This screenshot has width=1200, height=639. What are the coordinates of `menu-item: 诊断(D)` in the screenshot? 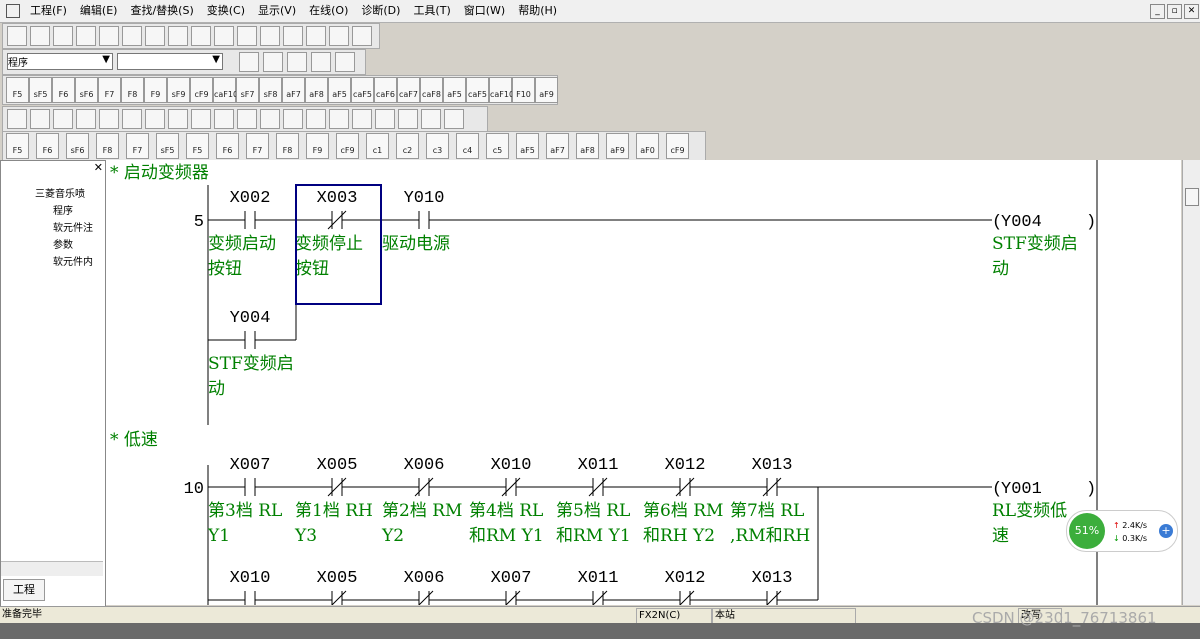 It's located at (381, 10).